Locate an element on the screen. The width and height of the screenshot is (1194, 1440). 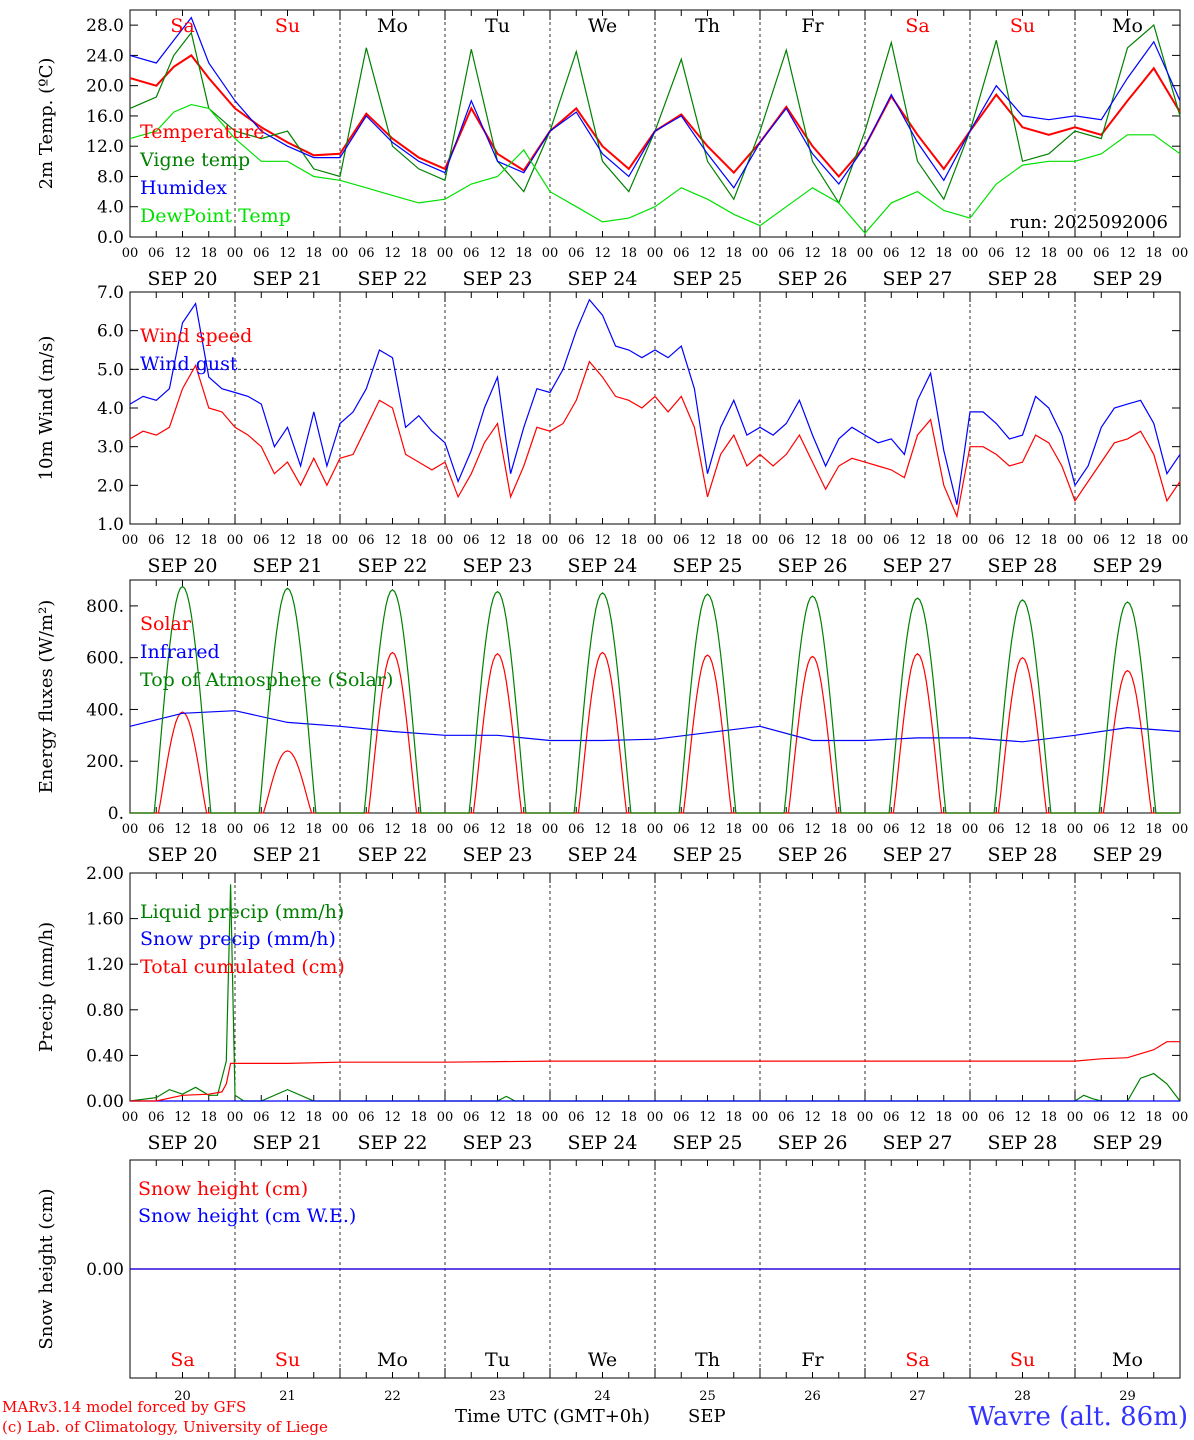
series-line-infrared is located at coordinates (655, 726).